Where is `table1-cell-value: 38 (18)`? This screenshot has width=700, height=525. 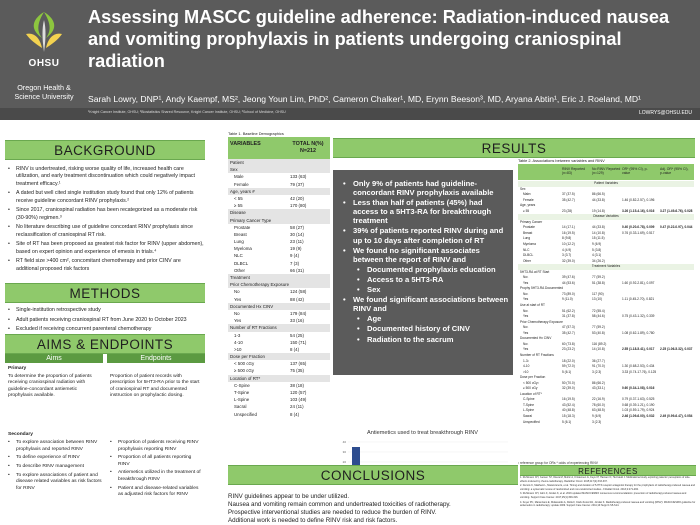
table1-cell-value: 38 (18) is located at coordinates (297, 385).